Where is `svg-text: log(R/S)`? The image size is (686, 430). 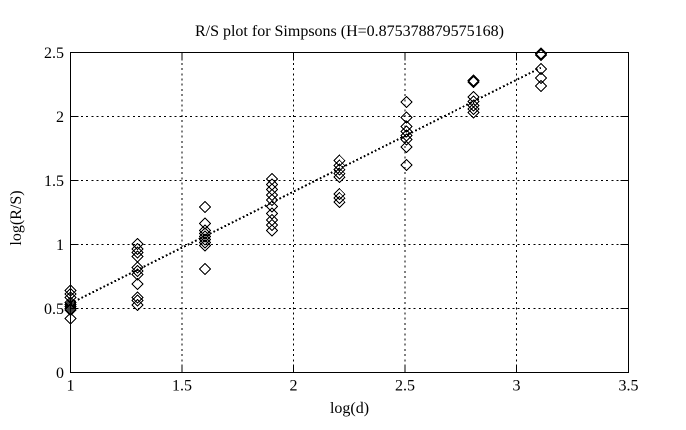 svg-text: log(R/S) is located at coordinates (16, 217).